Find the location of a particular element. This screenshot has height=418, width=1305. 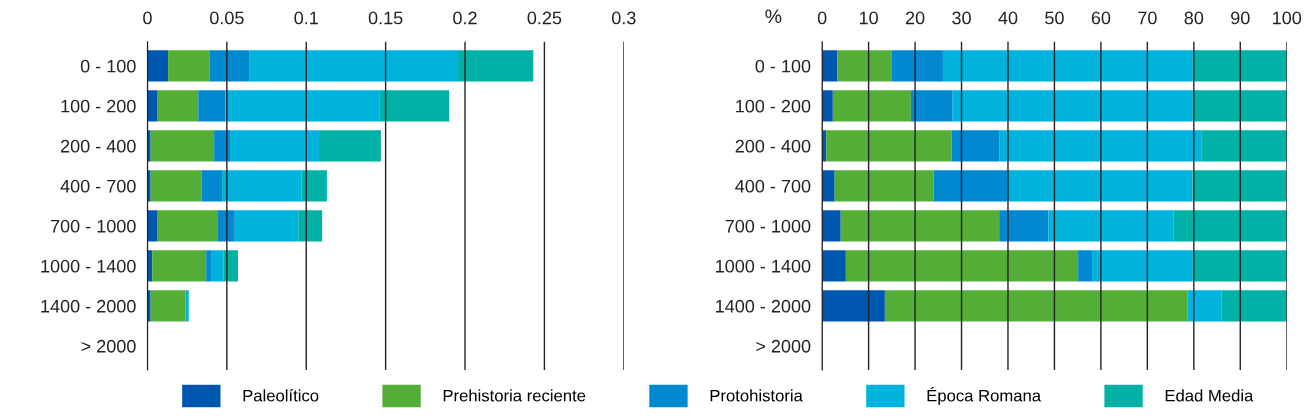

x-tick-label: 100 is located at coordinates (1287, 18).